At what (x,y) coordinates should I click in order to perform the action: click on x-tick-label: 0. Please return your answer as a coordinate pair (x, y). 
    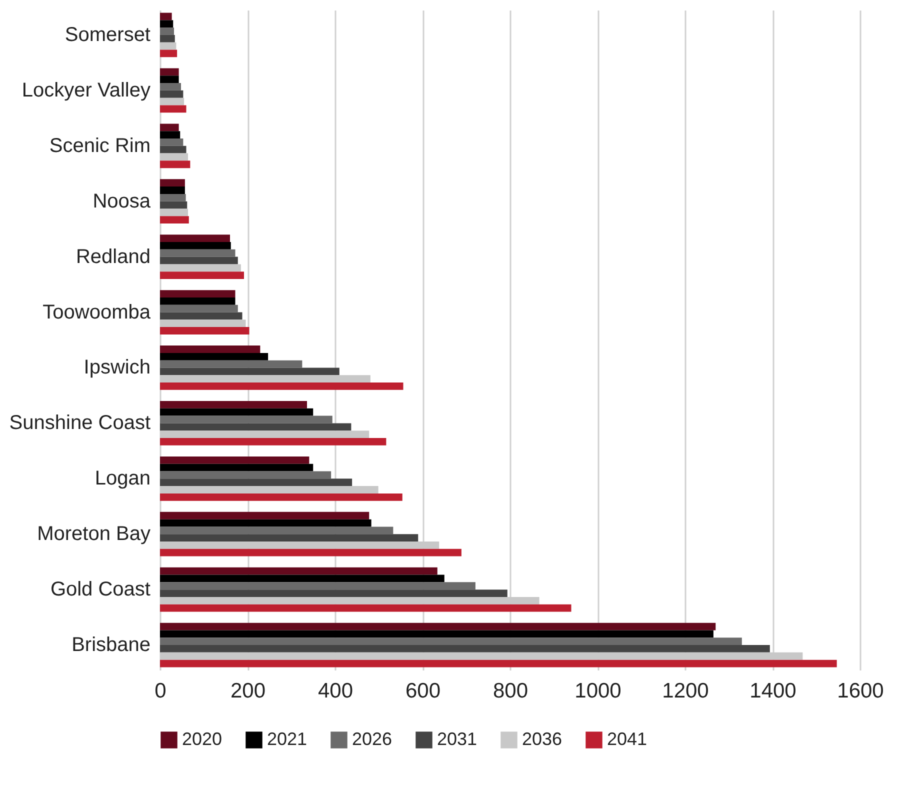
    Looking at the image, I should click on (160, 691).